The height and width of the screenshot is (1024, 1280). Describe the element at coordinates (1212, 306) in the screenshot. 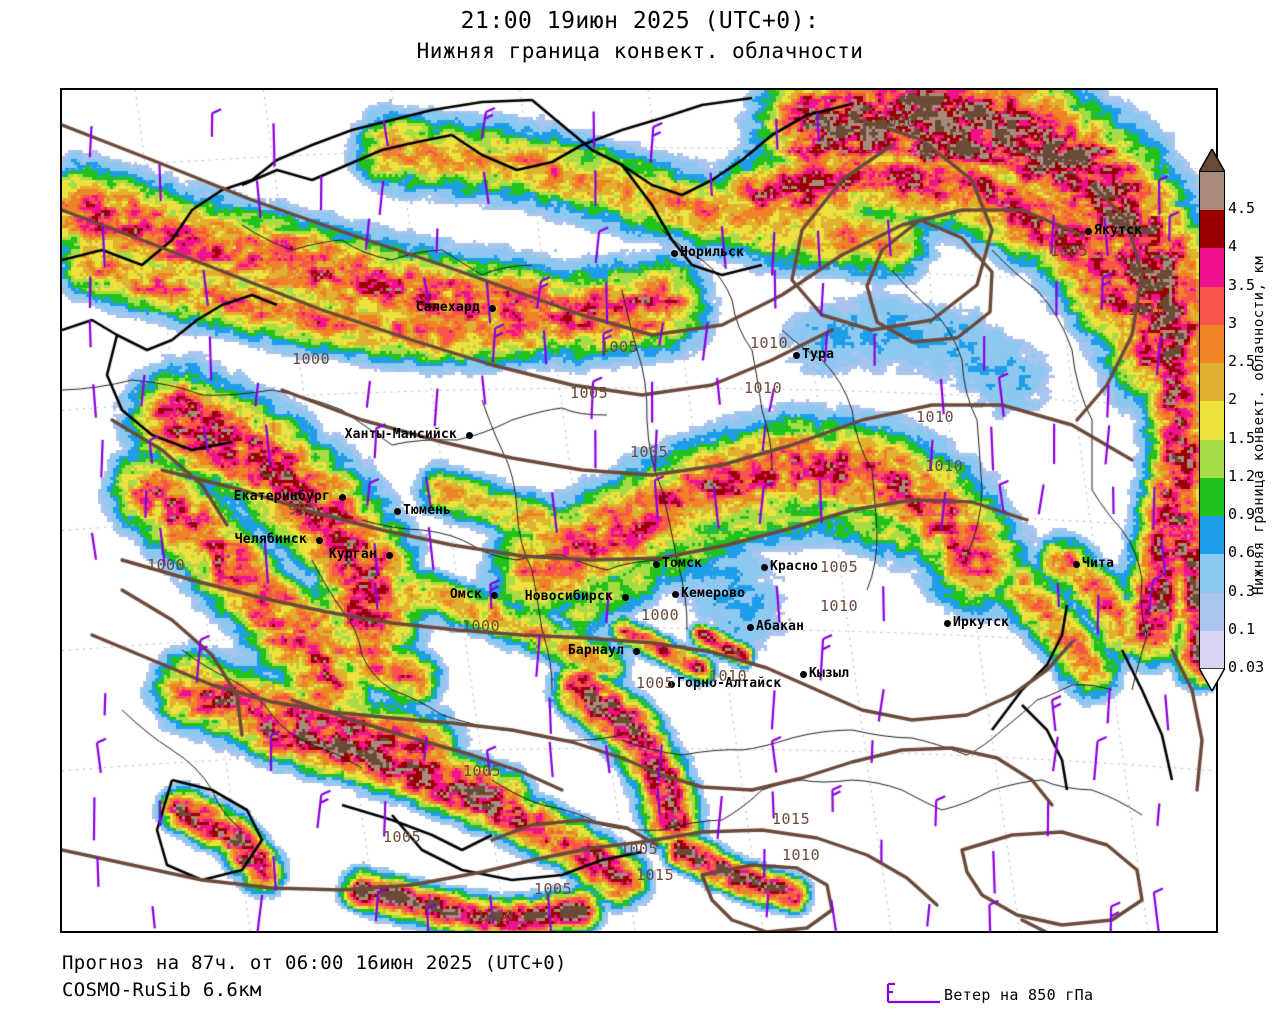

I see `colorbar-band-2.5` at that location.